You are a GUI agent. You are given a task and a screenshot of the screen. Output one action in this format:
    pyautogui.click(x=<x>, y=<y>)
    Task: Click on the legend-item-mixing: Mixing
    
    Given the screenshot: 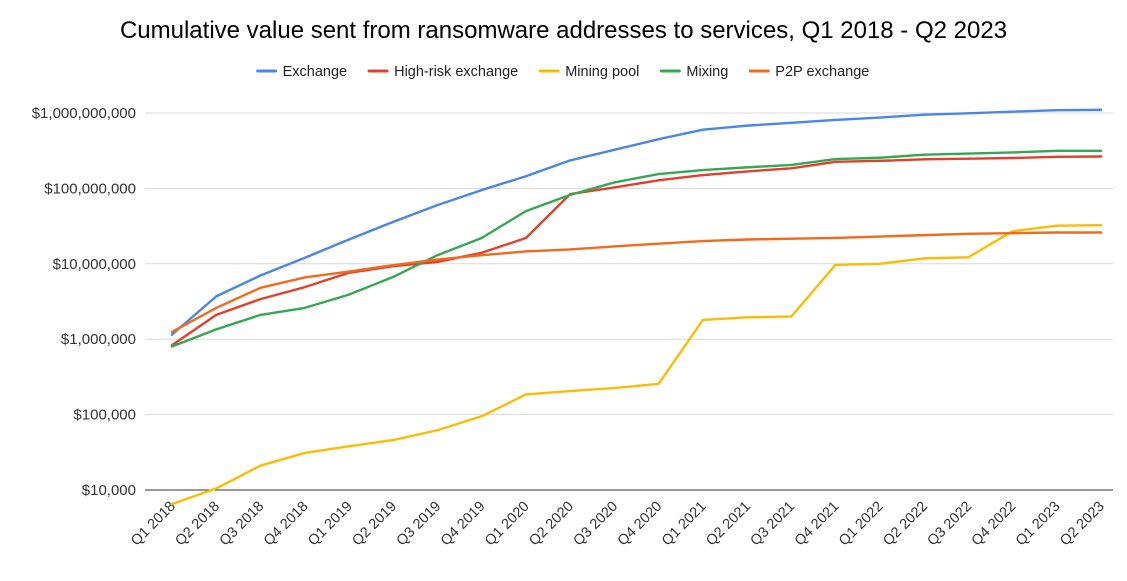 What is the action you would take?
    pyautogui.click(x=693, y=72)
    